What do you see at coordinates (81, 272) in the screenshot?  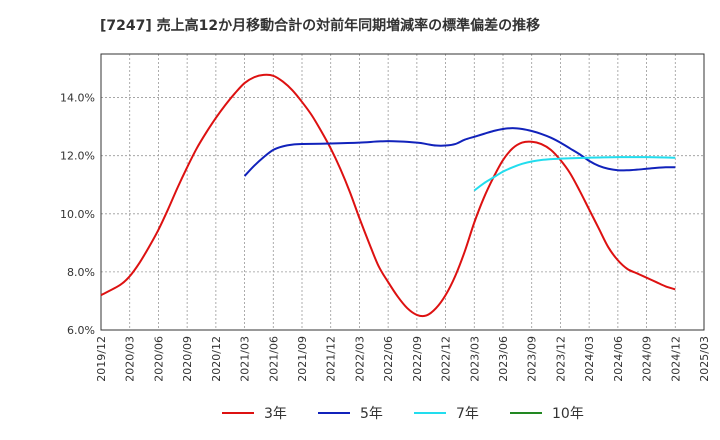 I see `y-tick-label: 8.0%` at bounding box center [81, 272].